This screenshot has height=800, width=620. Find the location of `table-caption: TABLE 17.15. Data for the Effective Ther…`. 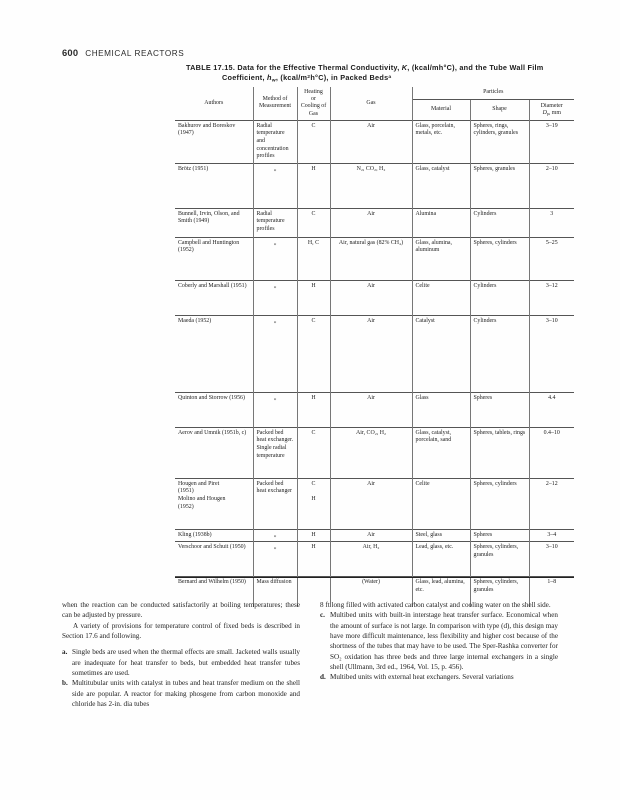

table-caption: TABLE 17.15. Data for the Effective Ther… is located at coordinates (380, 74).